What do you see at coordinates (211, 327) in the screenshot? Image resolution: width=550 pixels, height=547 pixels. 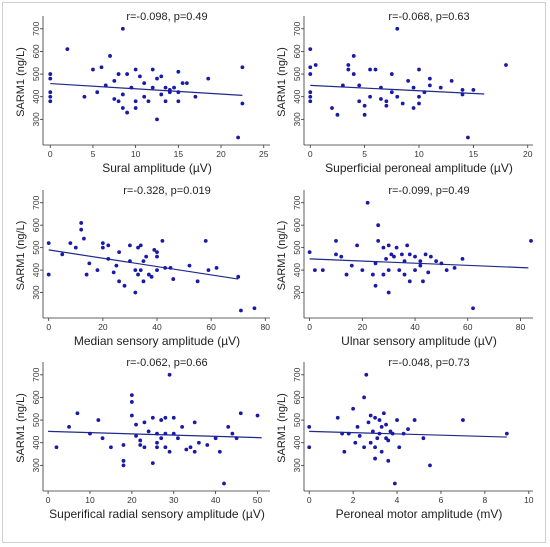 I see `x-tick-label: 60` at bounding box center [211, 327].